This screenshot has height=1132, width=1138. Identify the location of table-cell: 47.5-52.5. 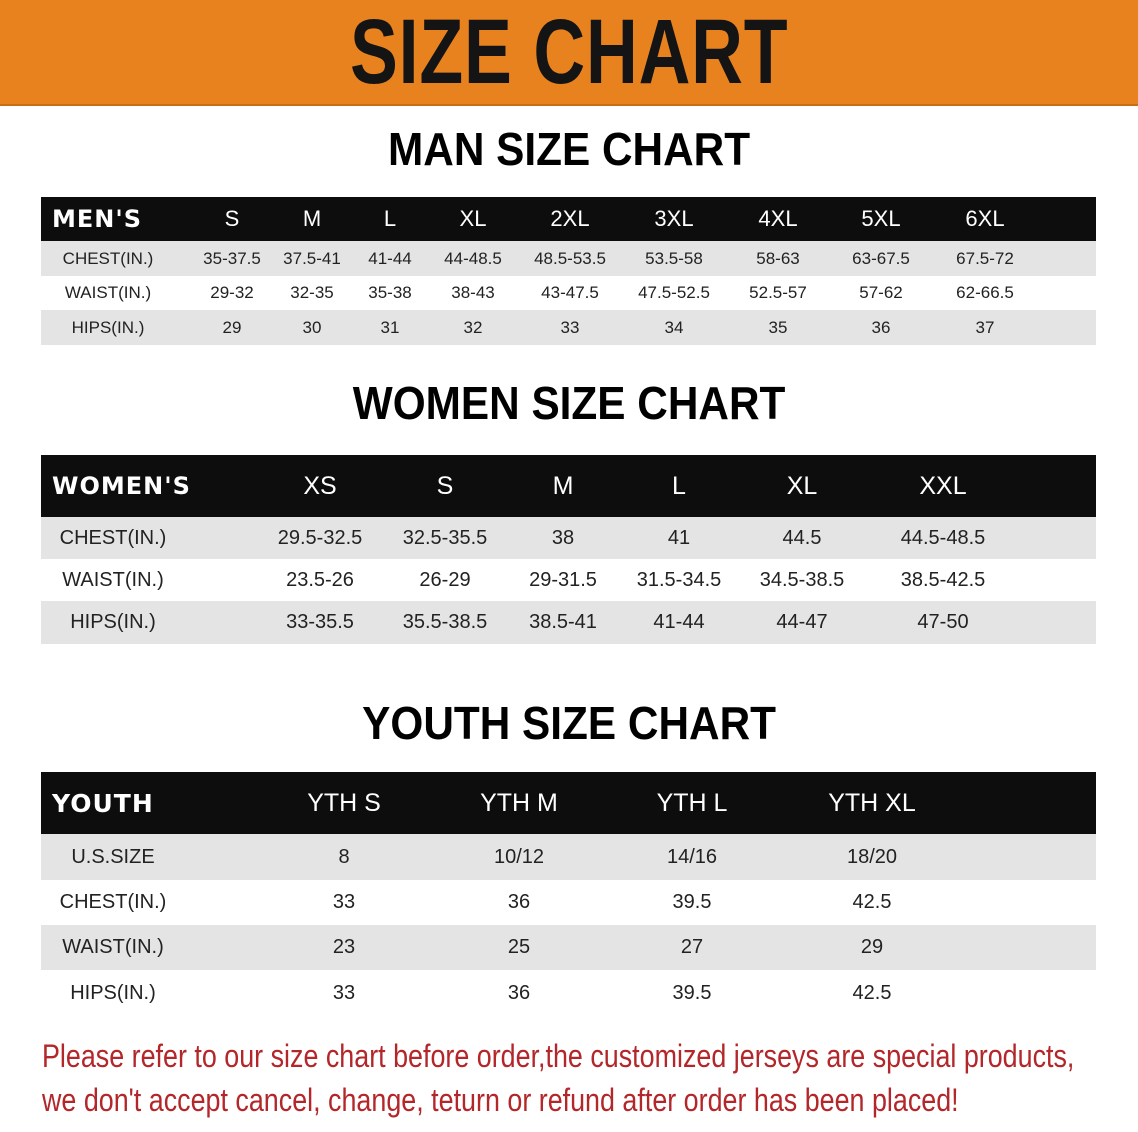
(674, 293).